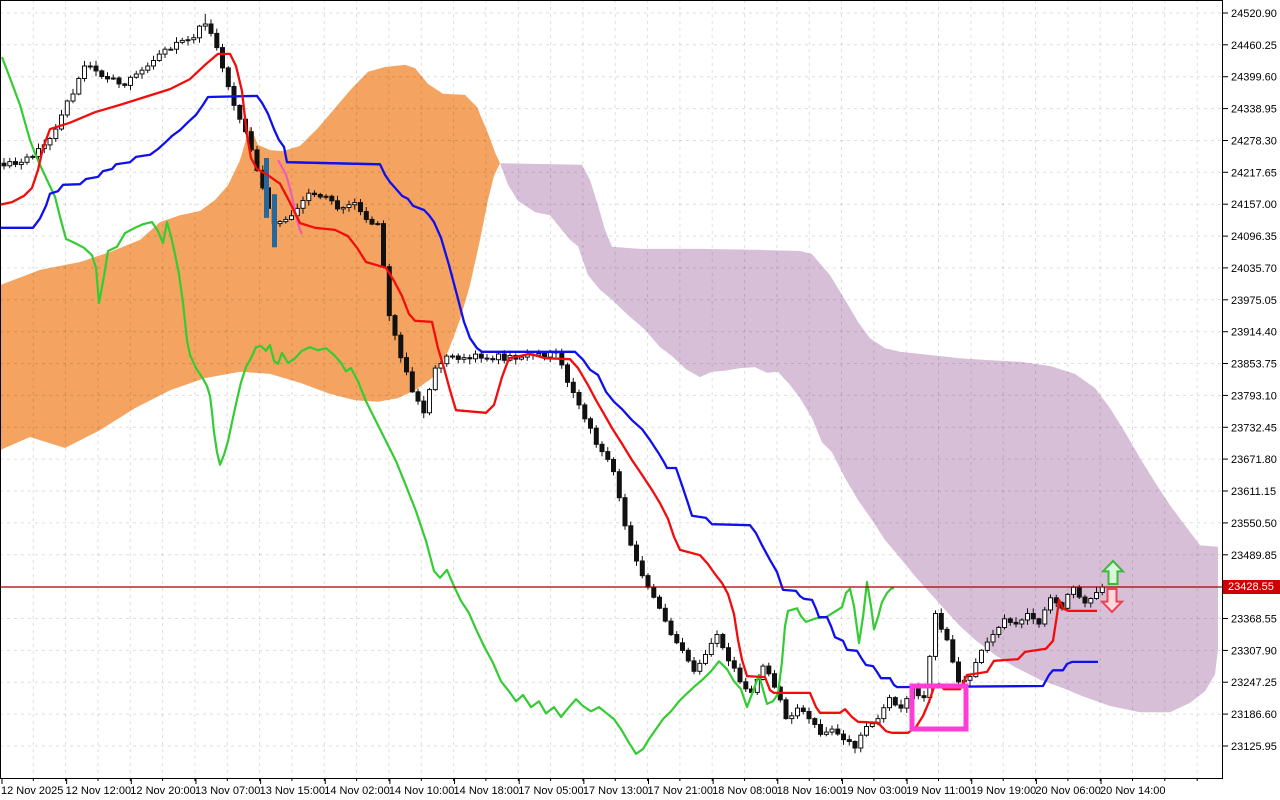 This screenshot has height=800, width=1280. I want to click on down-arrow-icon, so click(1112, 601).